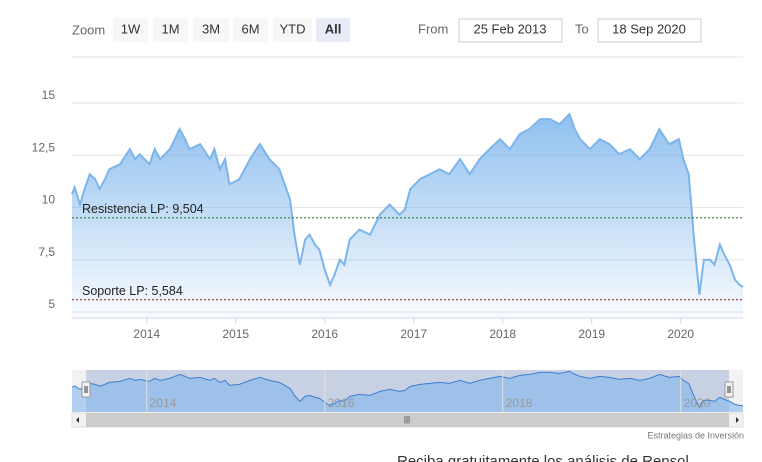 The image size is (762, 462). I want to click on navigator-area, so click(407, 391).